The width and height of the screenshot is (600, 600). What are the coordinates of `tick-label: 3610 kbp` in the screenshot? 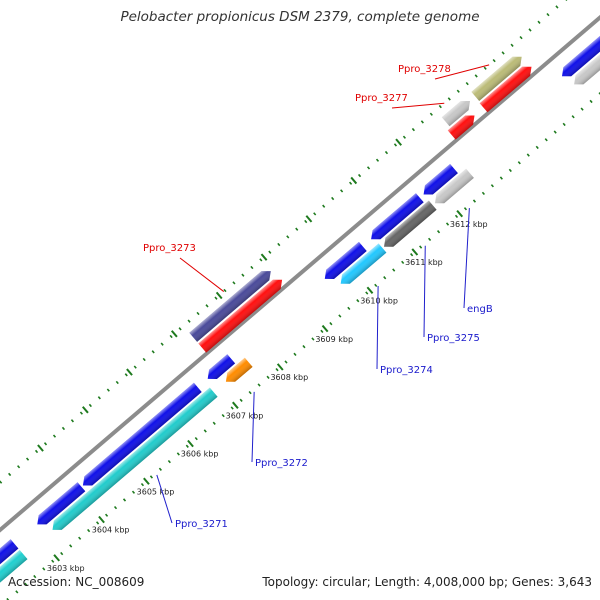 It's located at (379, 300).